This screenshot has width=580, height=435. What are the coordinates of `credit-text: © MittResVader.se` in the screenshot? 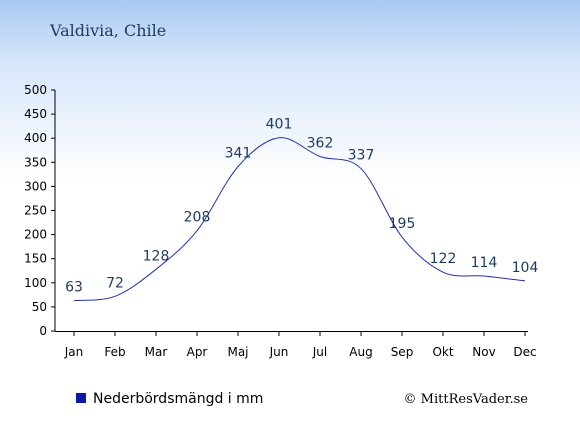 It's located at (466, 399).